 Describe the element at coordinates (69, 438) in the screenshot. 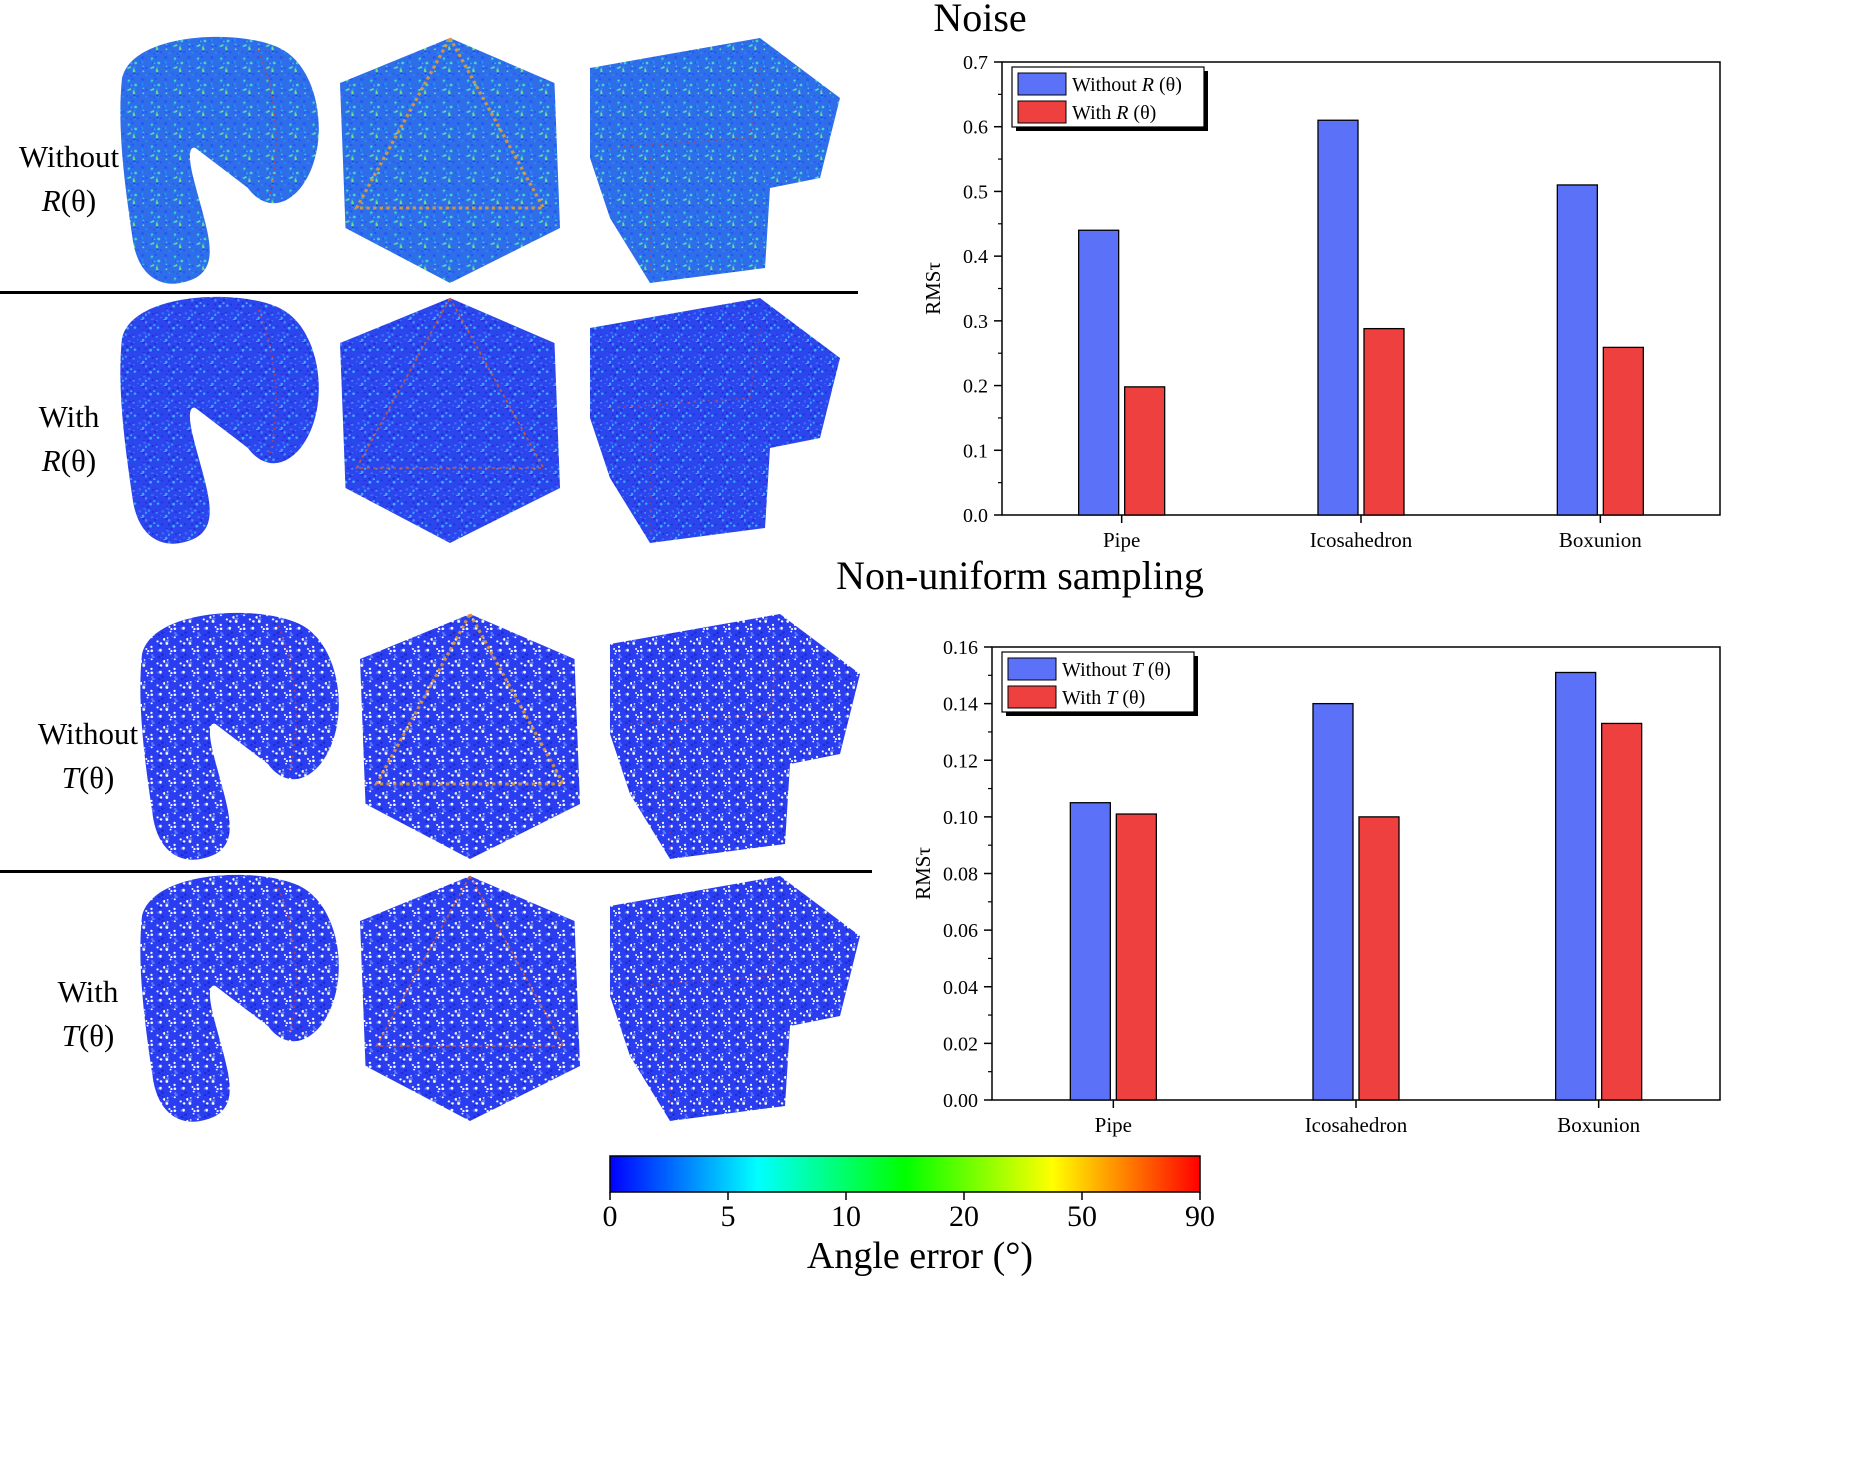

I see `row-label-with-r: With R(θ)` at that location.